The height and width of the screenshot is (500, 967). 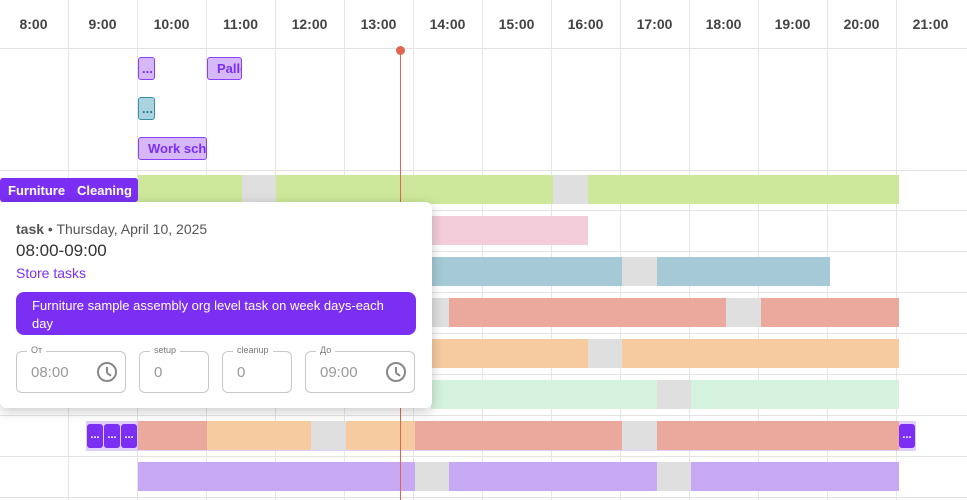 What do you see at coordinates (861, 24) in the screenshot?
I see `hour-label: 20:00` at bounding box center [861, 24].